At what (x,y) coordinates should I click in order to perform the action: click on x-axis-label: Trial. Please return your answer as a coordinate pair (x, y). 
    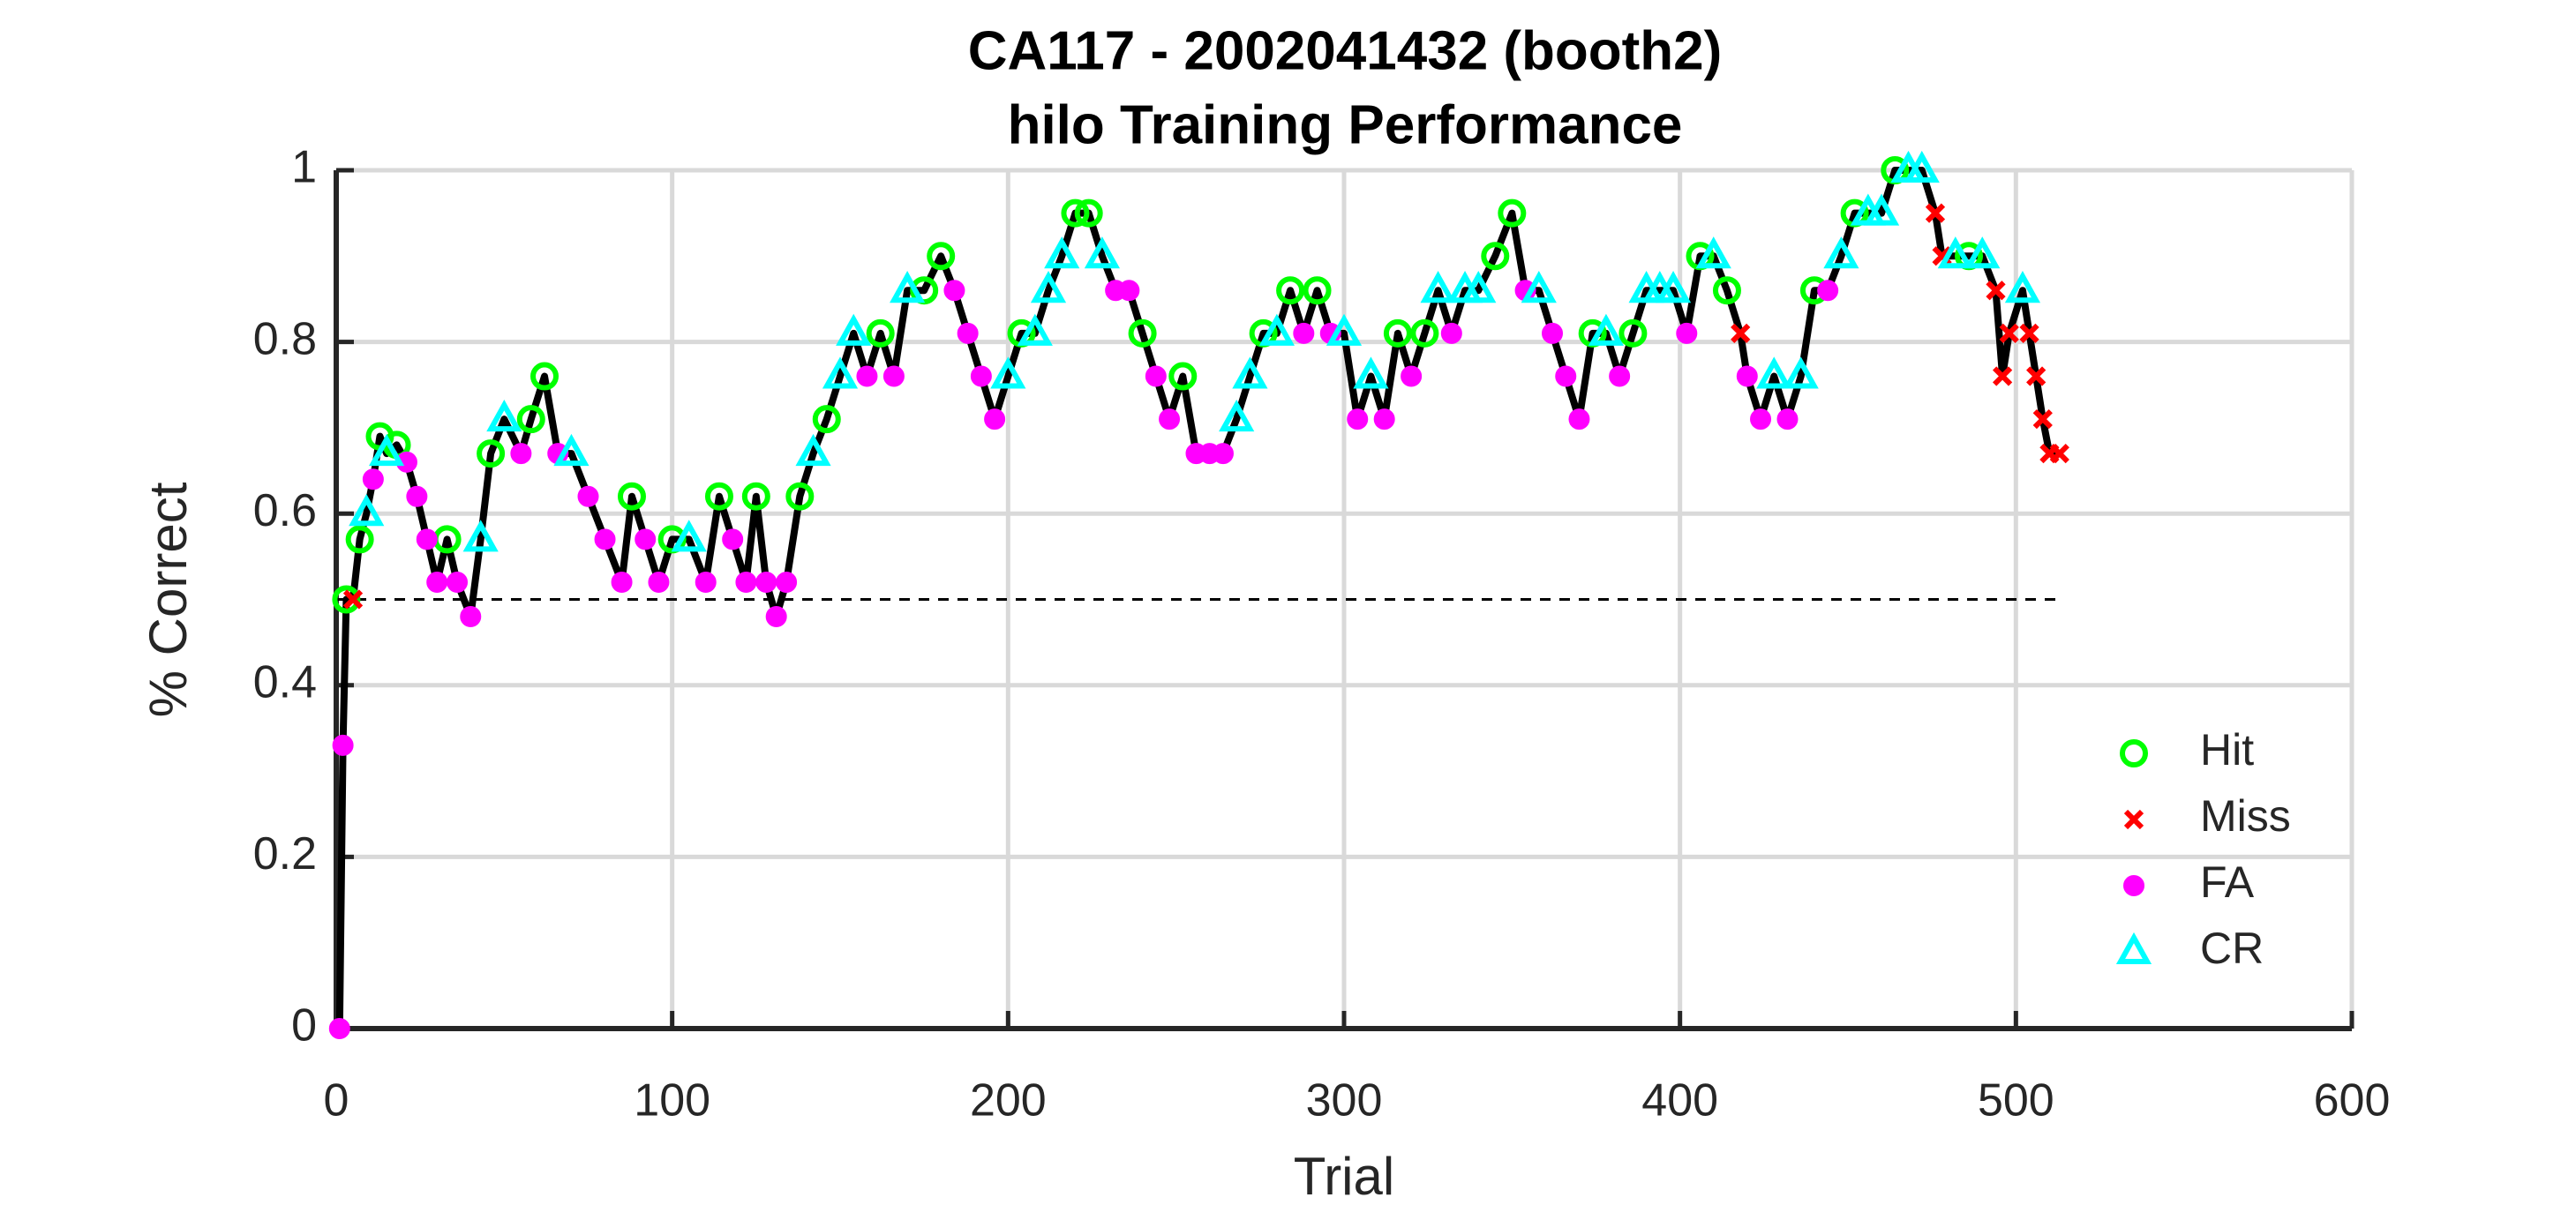
    Looking at the image, I should click on (1344, 1176).